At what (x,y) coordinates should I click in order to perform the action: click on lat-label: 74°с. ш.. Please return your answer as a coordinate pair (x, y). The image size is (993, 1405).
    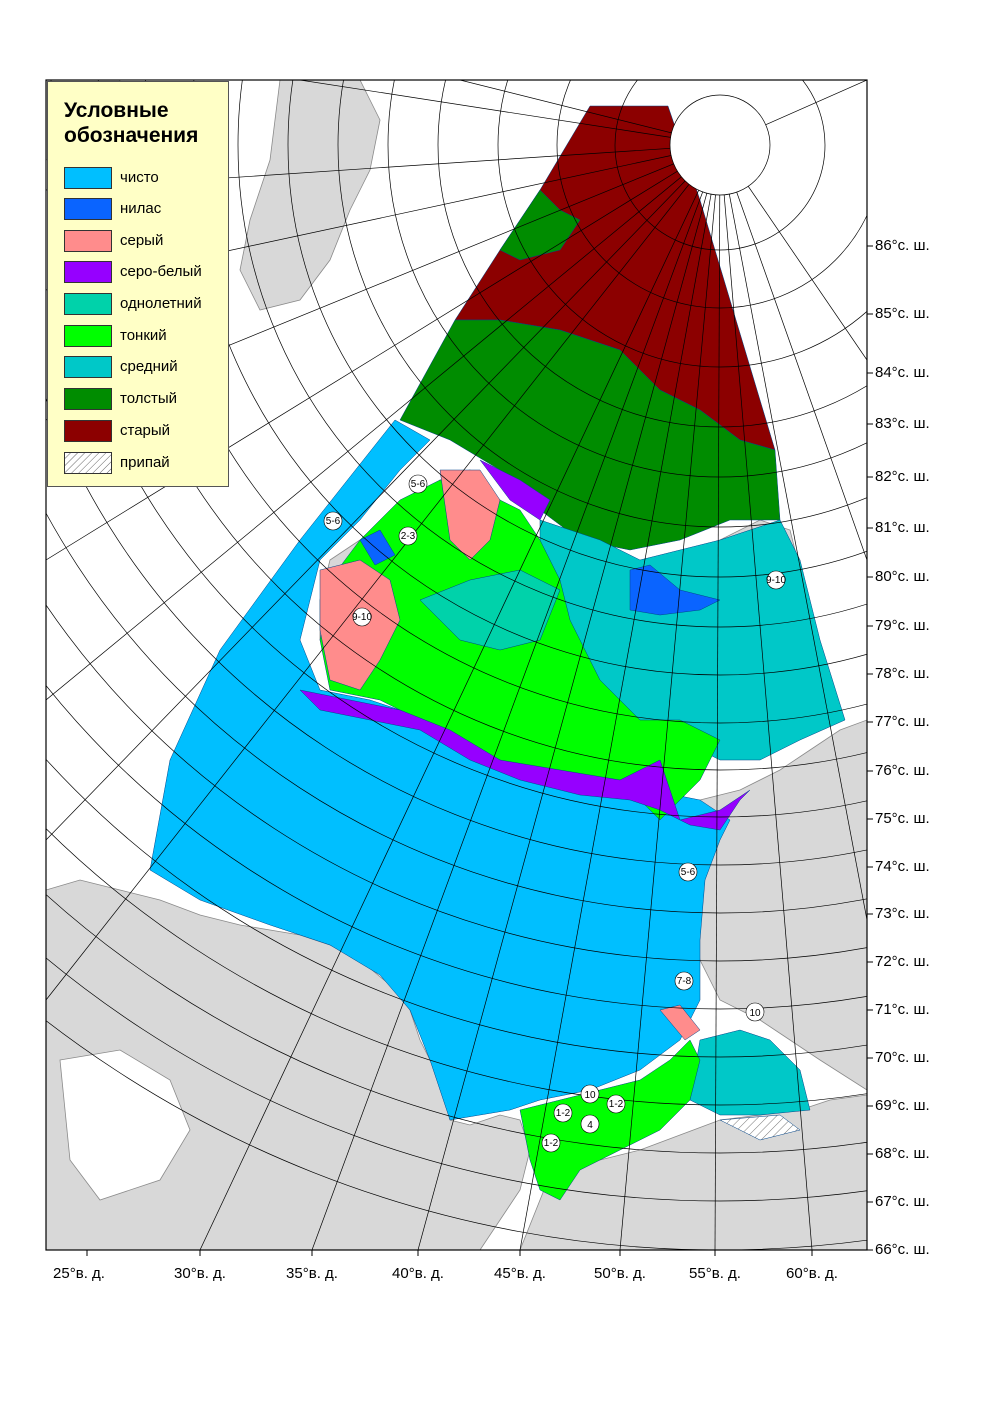
    Looking at the image, I should click on (902, 866).